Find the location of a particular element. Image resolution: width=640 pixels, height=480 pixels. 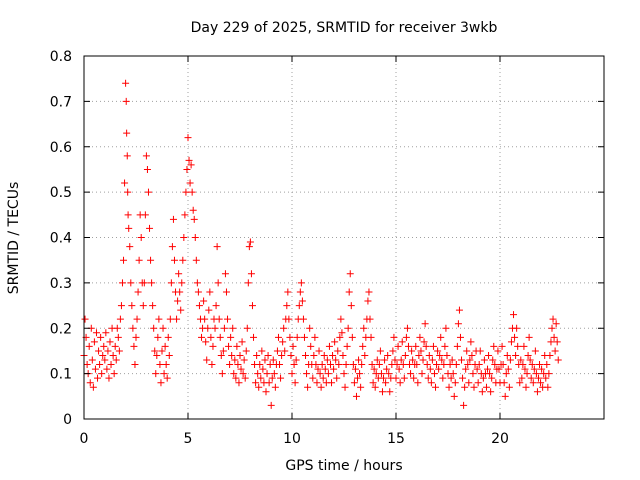

y-tick-label: 0 is located at coordinates (67, 420).